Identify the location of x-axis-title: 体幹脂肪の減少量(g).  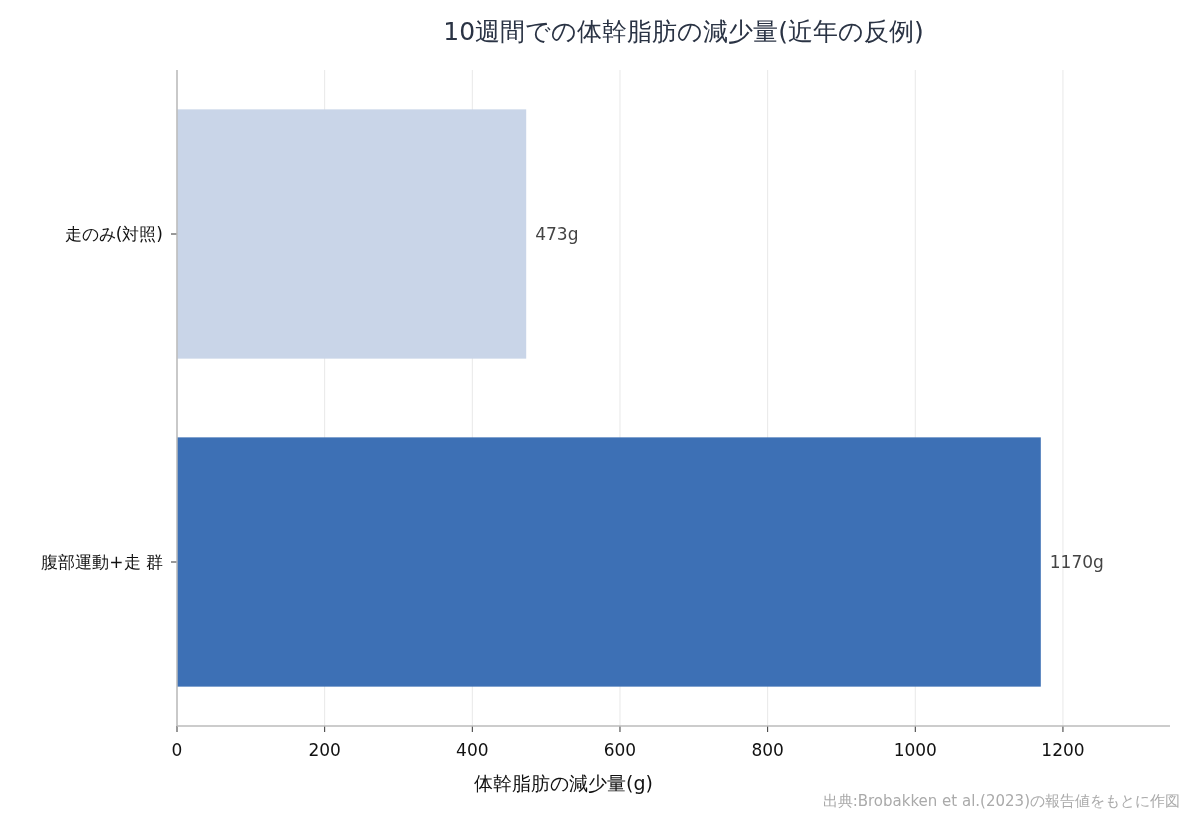
(563, 783).